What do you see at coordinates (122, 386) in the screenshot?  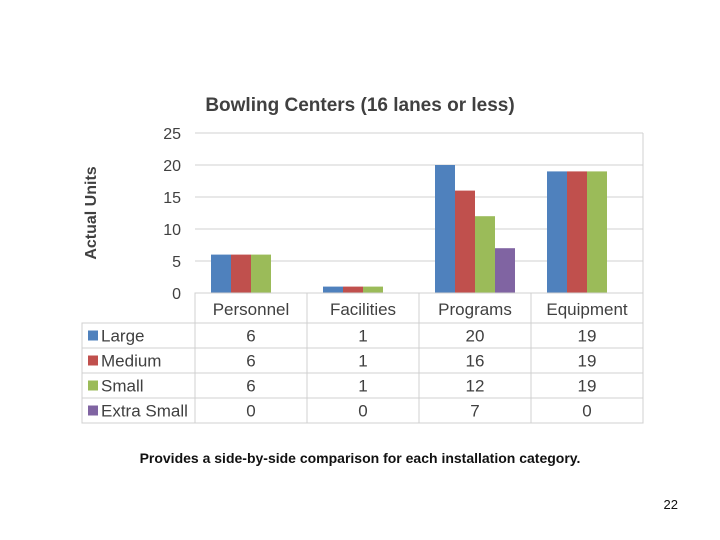 I see `legend-label: Small` at bounding box center [122, 386].